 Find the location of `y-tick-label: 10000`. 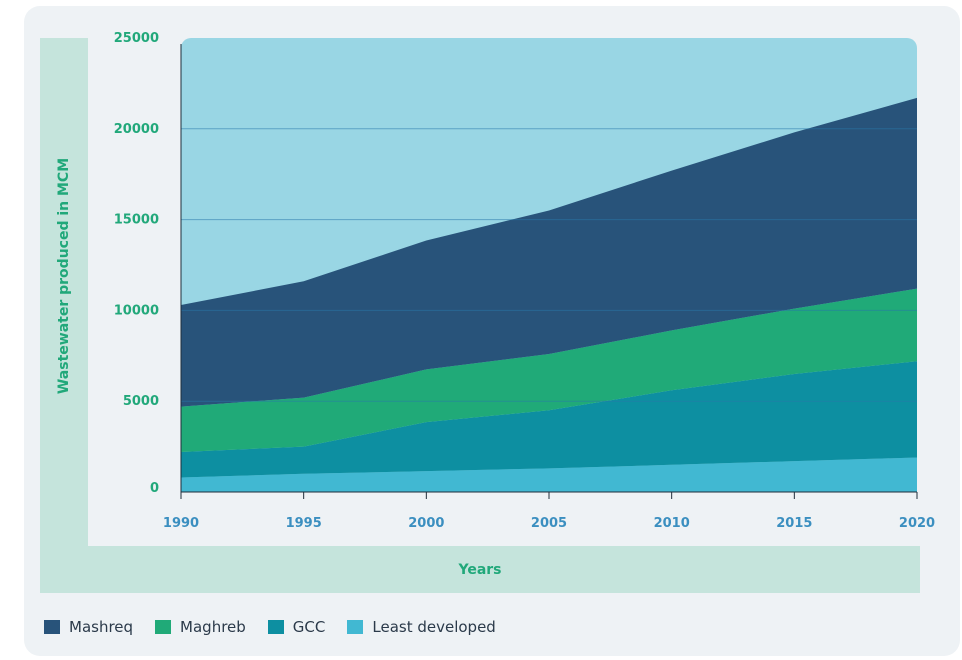

y-tick-label: 10000 is located at coordinates (136, 310).